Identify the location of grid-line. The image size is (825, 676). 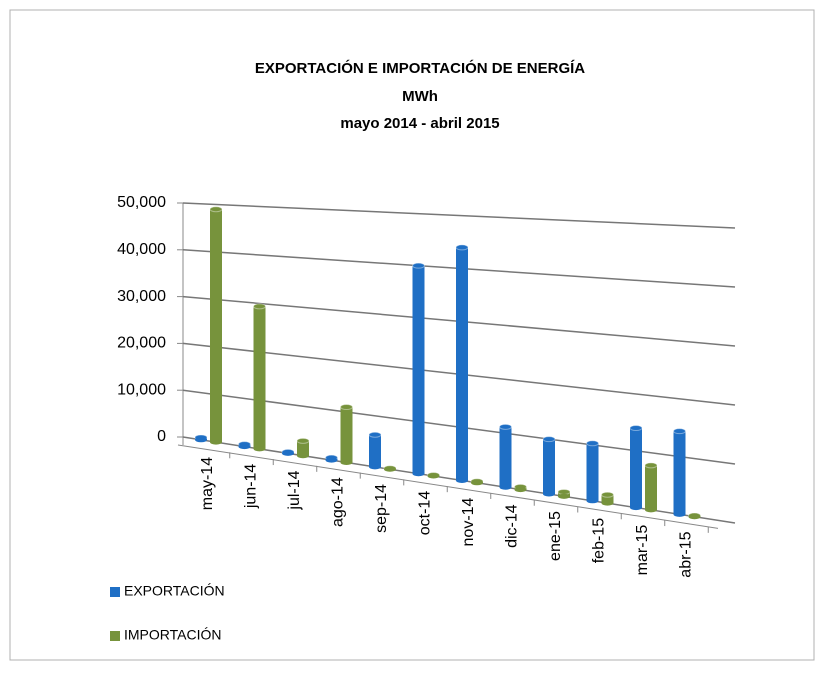
(459, 215).